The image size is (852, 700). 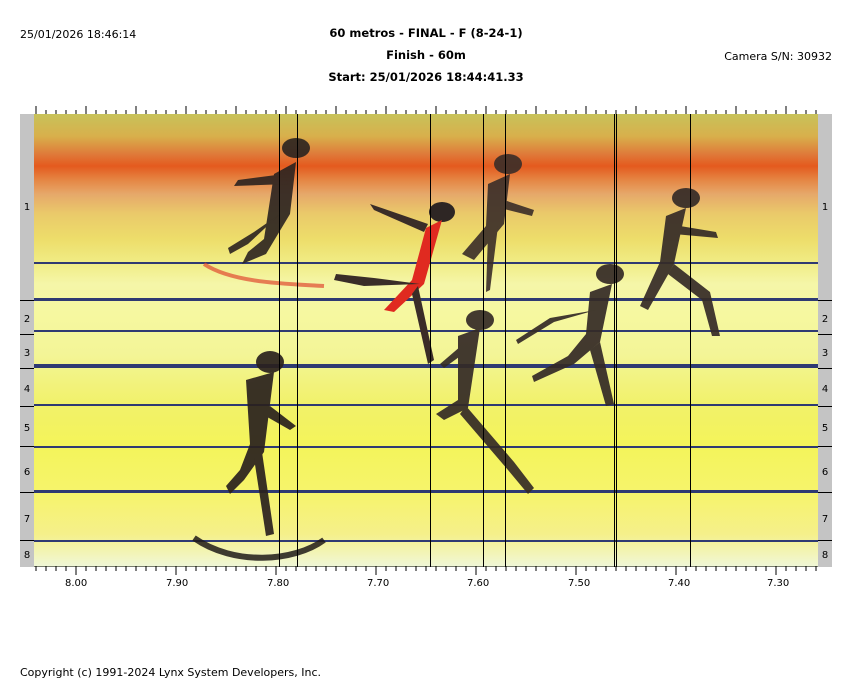 I want to click on lane-number-right: 1, so click(x=825, y=207).